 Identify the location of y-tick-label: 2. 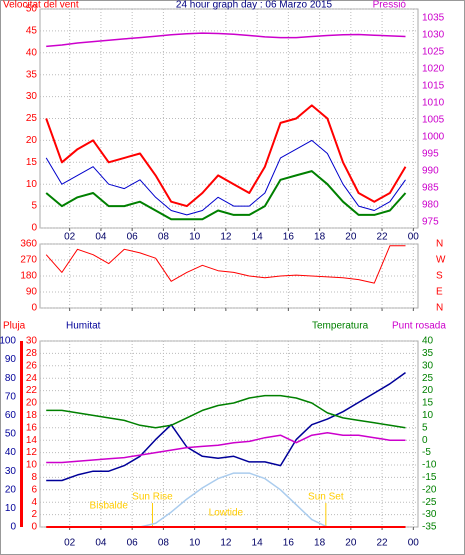
(34, 514).